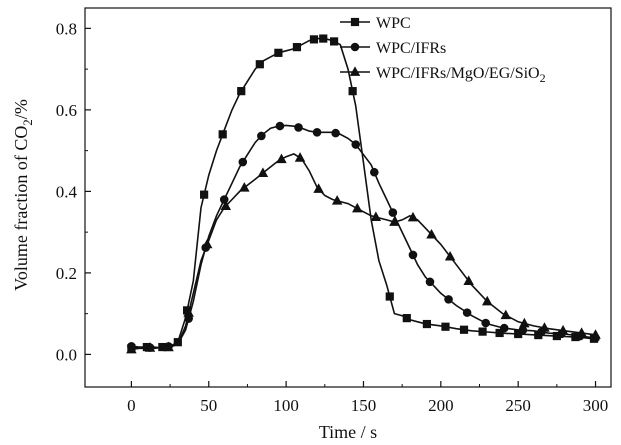 This screenshot has height=445, width=621. I want to click on legend-entry: WPC/IFRs/MgO/EG/SiO2, so click(443, 75).